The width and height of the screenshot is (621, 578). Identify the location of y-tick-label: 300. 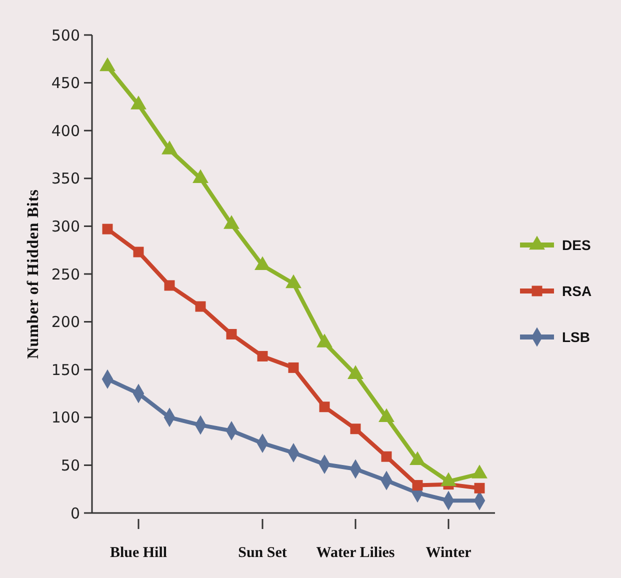
(65, 226).